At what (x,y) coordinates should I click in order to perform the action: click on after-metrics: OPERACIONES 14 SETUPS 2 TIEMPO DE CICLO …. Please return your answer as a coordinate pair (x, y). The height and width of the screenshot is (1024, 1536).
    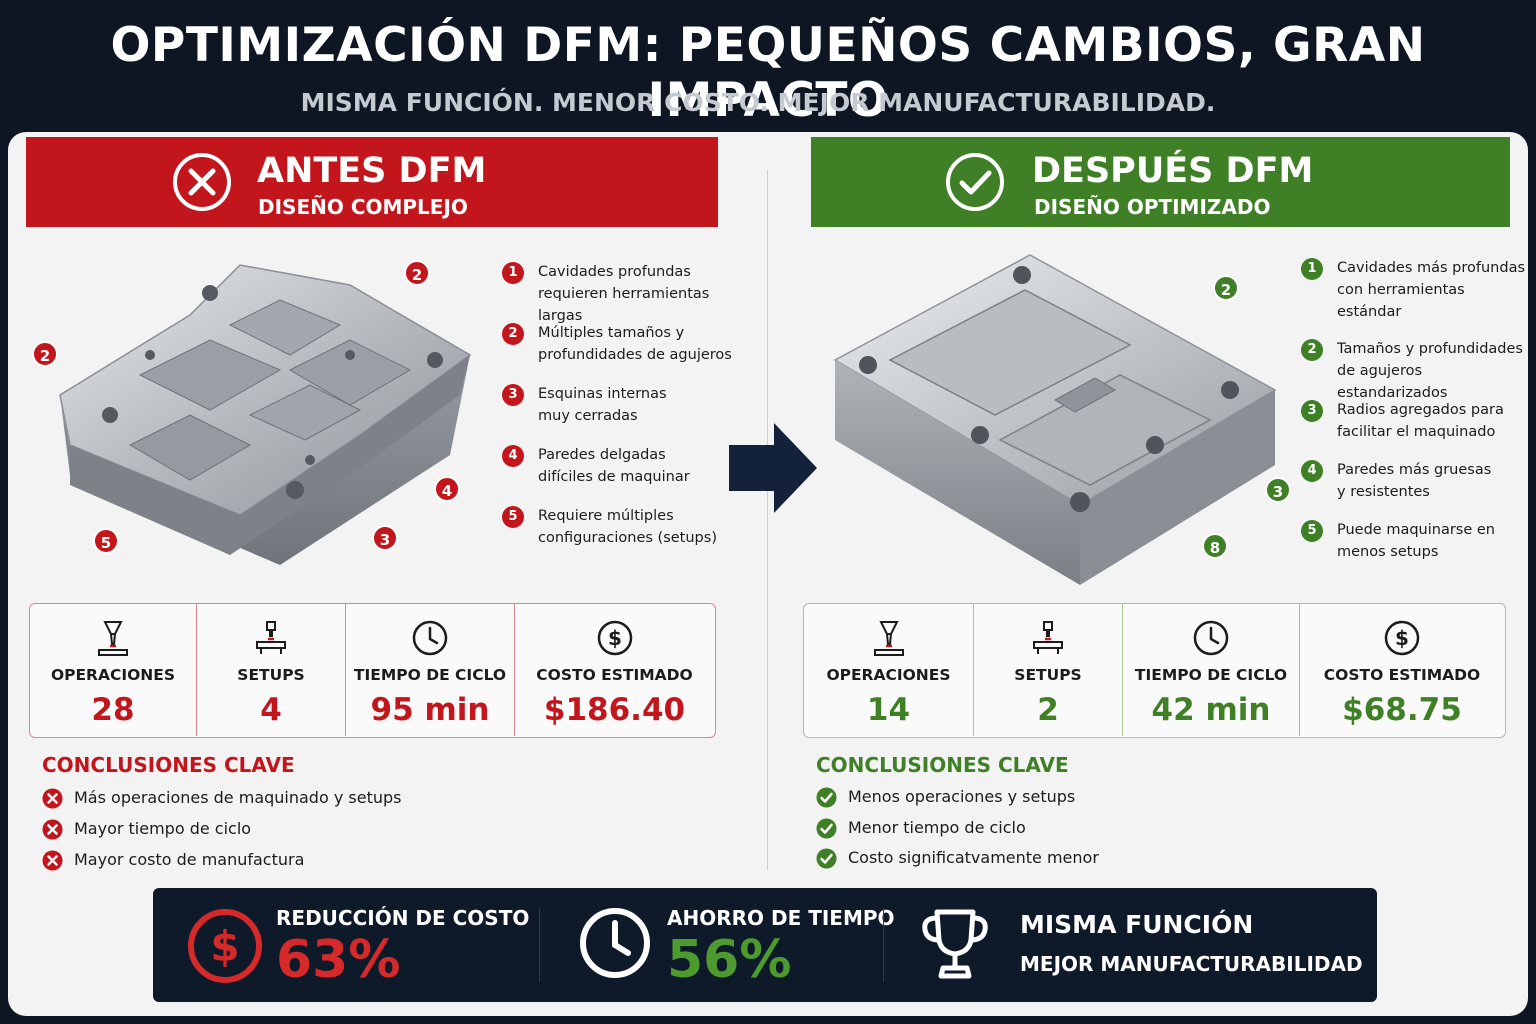
    Looking at the image, I should click on (1154, 670).